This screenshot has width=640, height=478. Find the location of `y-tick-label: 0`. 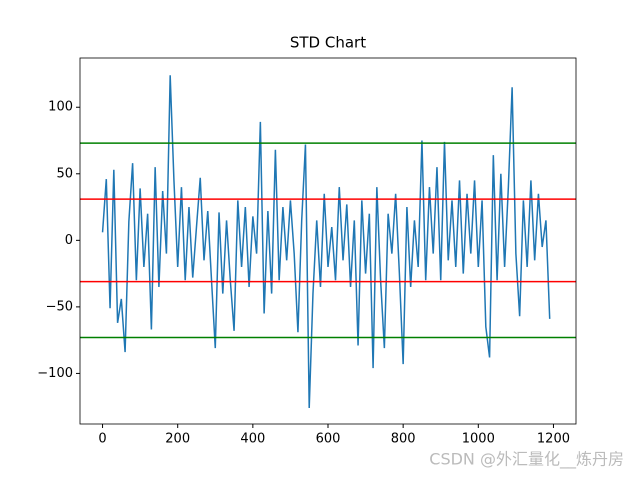

y-tick-label: 0 is located at coordinates (69, 240).